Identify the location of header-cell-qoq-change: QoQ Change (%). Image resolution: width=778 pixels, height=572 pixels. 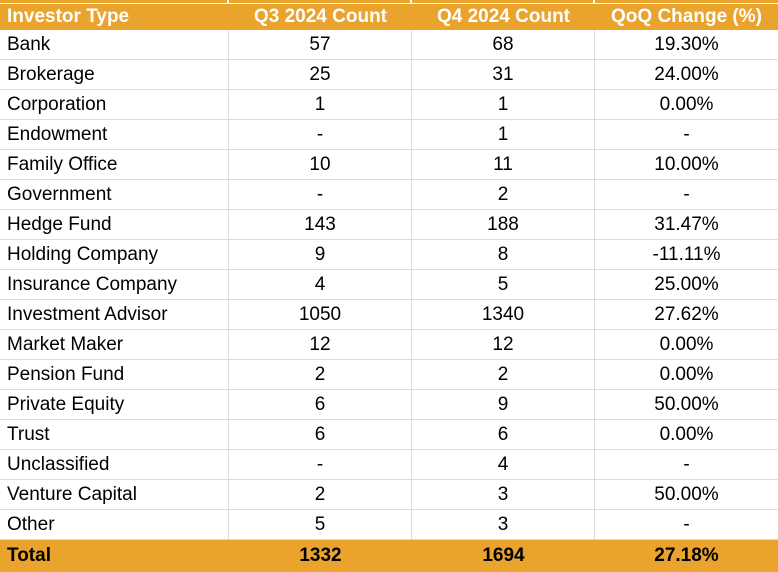
(686, 16).